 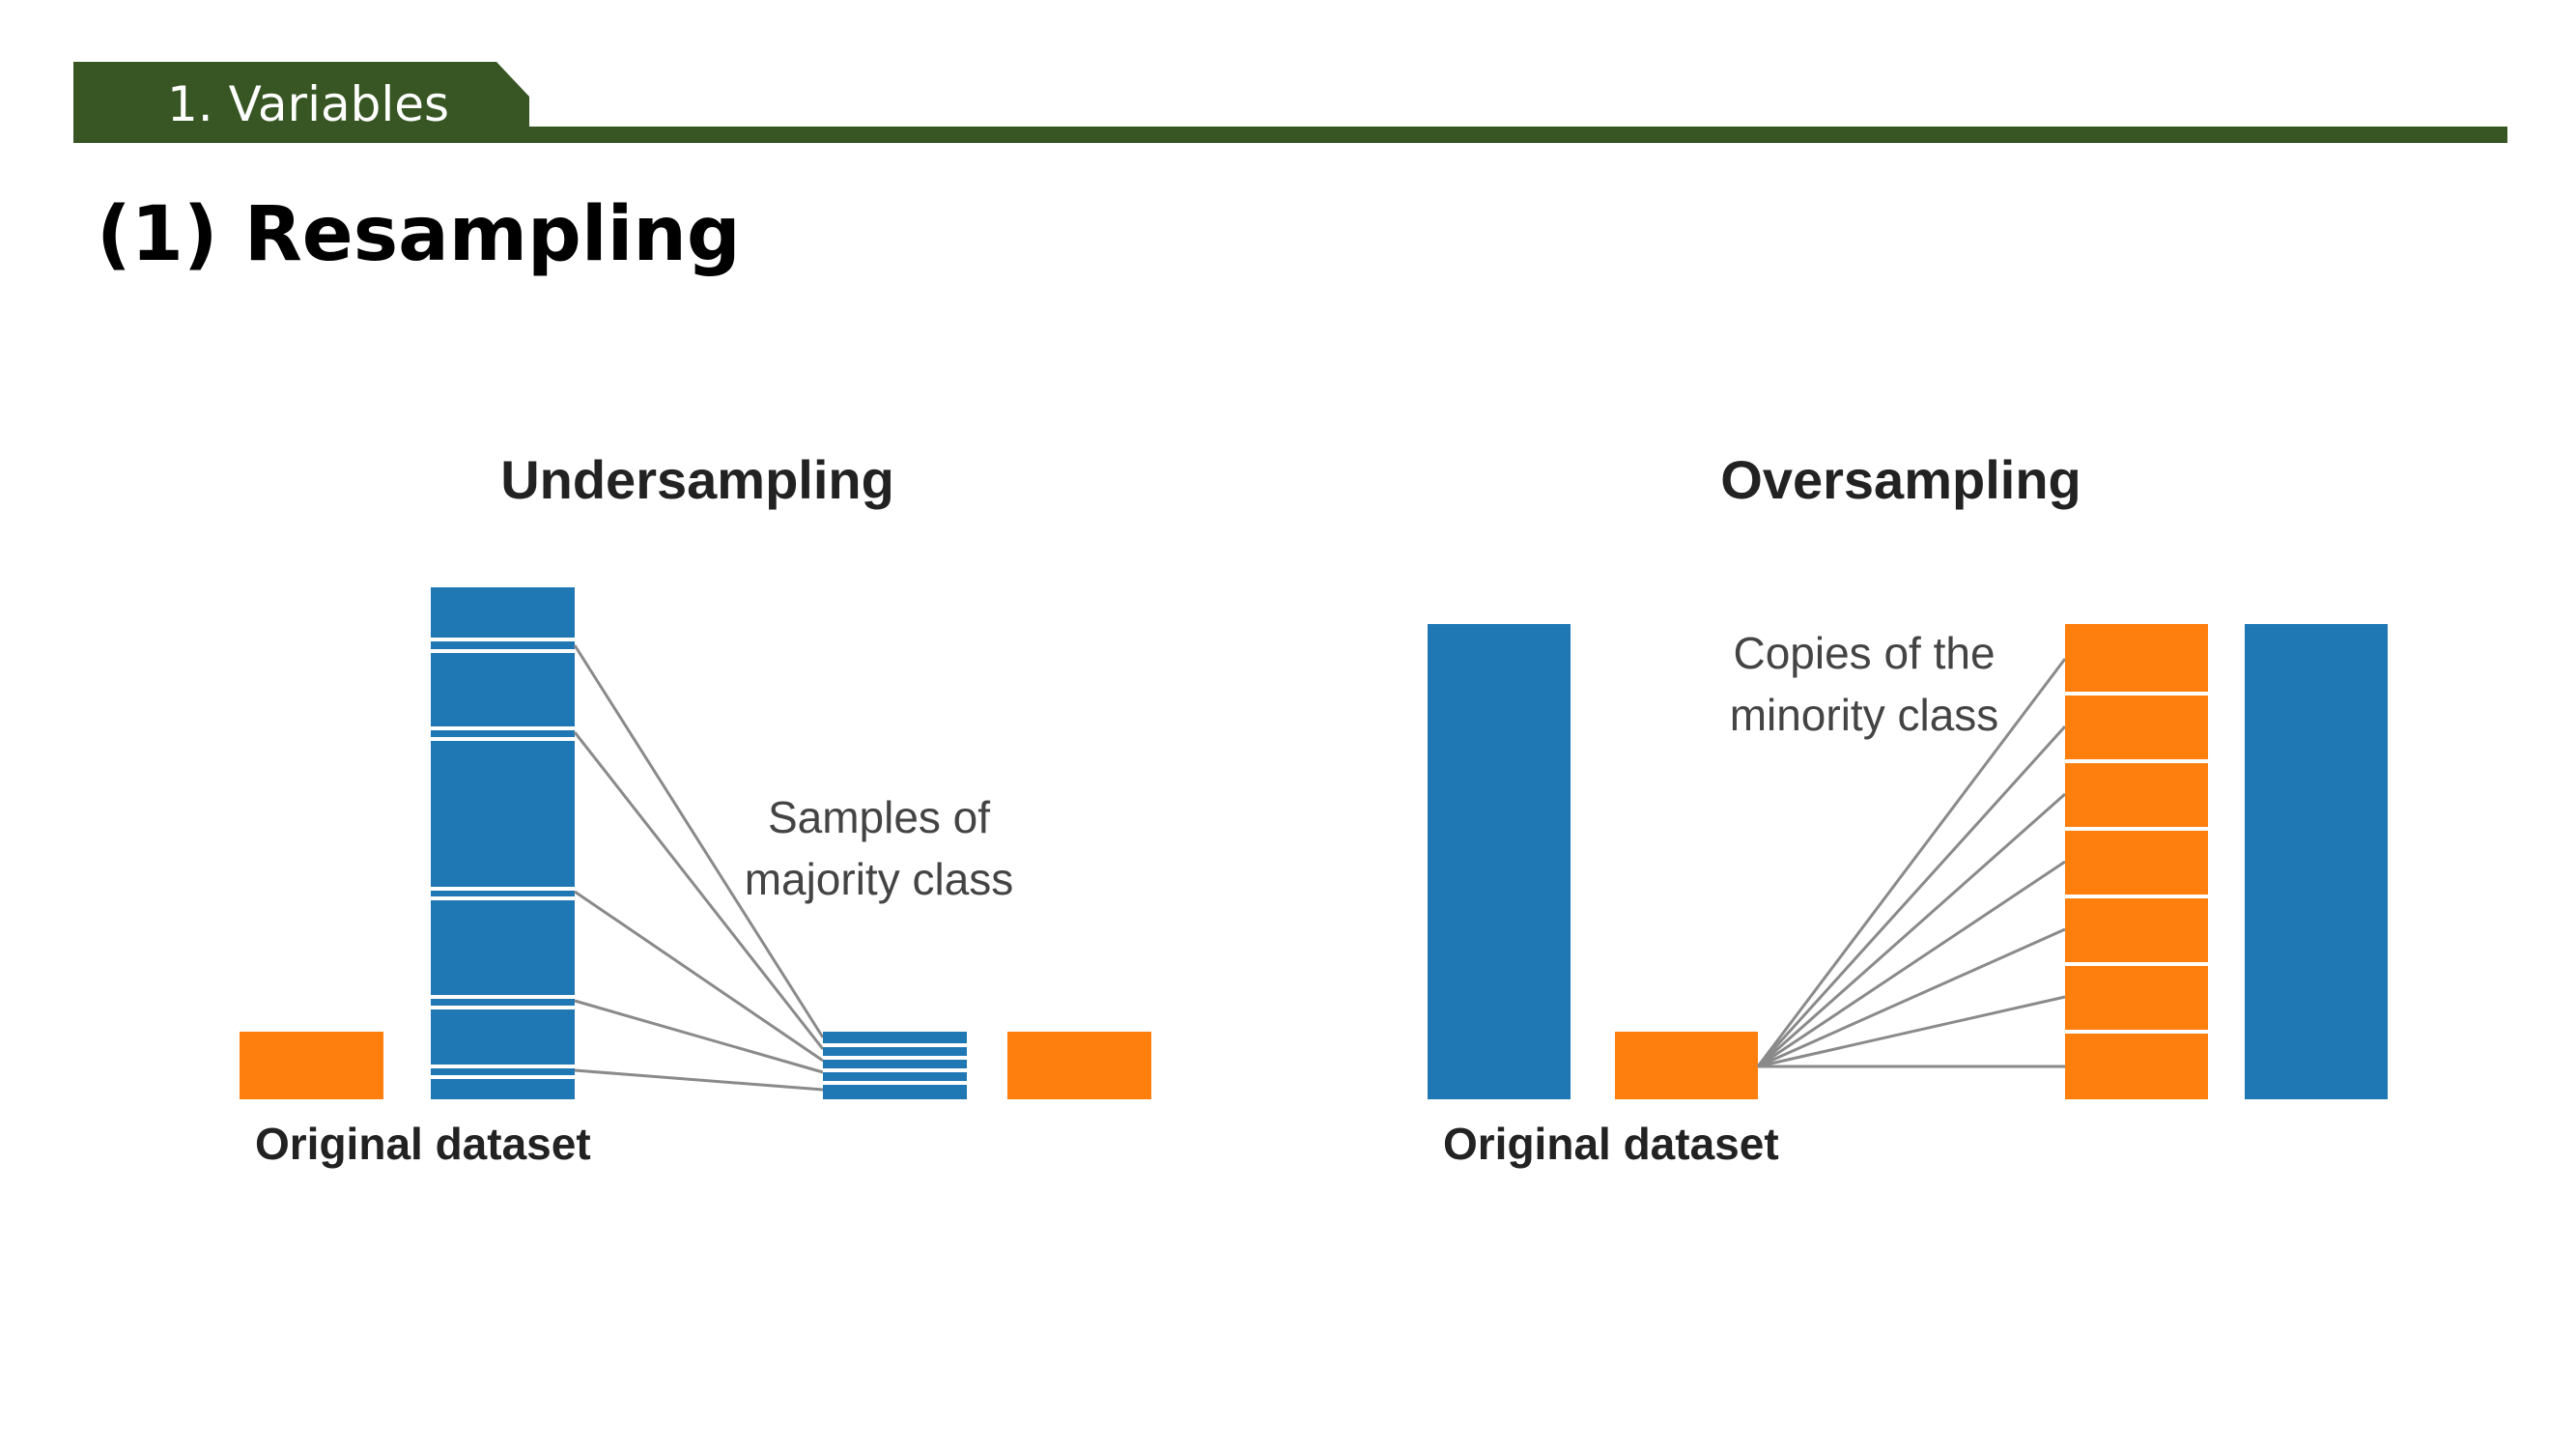 I want to click on undersampling-annotation-line2: majority class, so click(x=879, y=879).